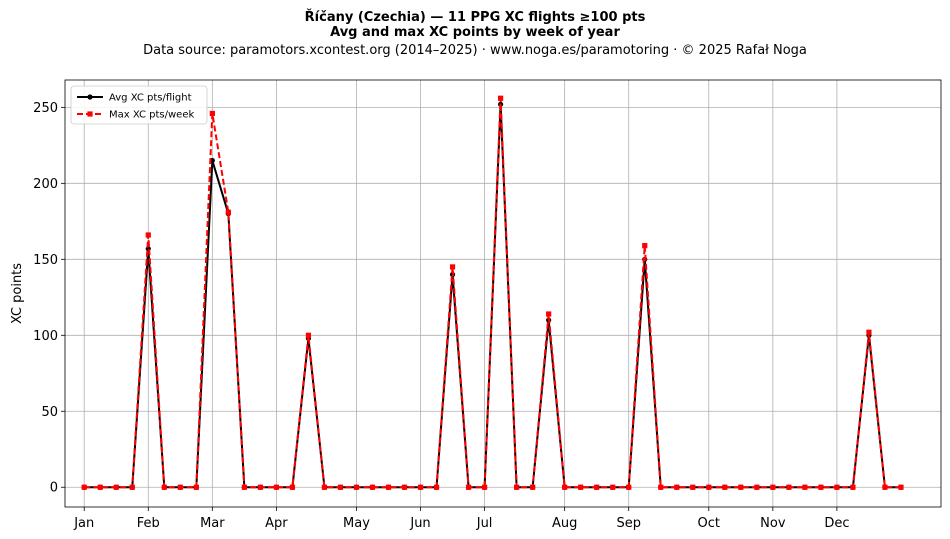 The image size is (950, 539). What do you see at coordinates (836, 523) in the screenshot?
I see `x-tick-label: Dec` at bounding box center [836, 523].